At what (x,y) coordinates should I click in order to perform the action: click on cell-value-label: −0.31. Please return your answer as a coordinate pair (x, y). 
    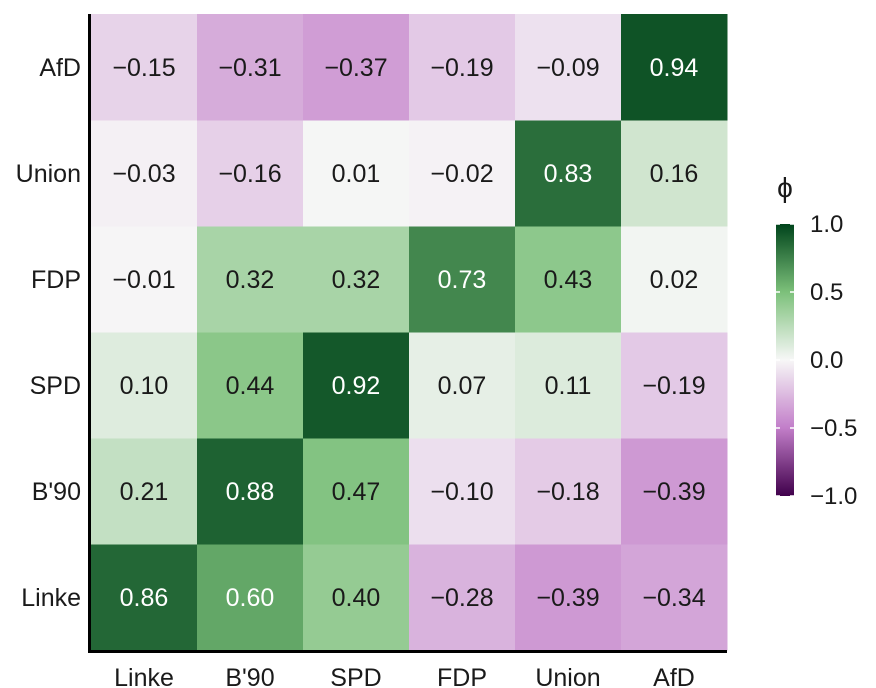
    Looking at the image, I should click on (249, 68).